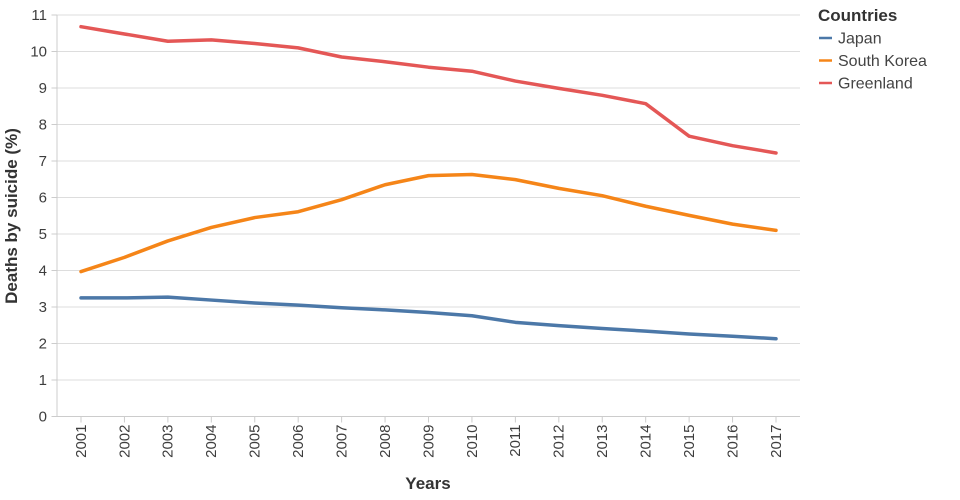 This screenshot has height=500, width=960. What do you see at coordinates (43, 343) in the screenshot?
I see `y-tick-label: 2` at bounding box center [43, 343].